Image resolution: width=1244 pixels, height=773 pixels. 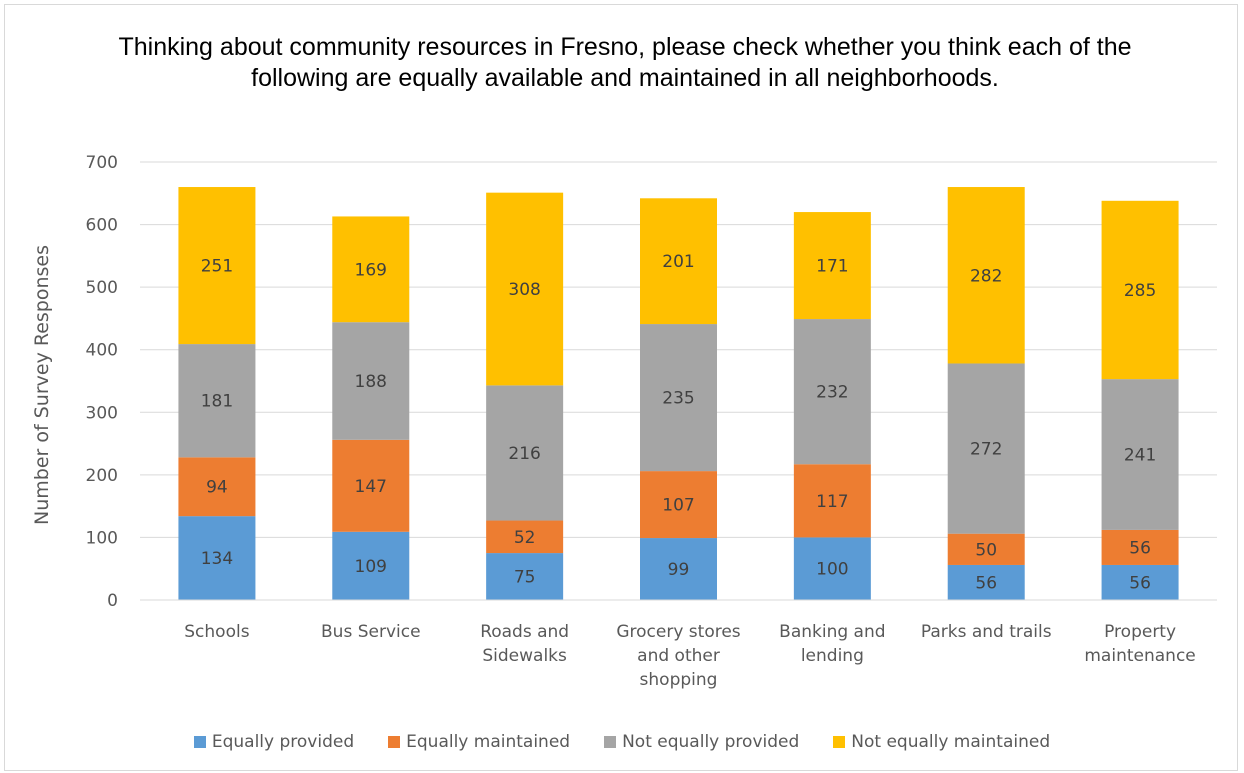 I want to click on data-label-6-3: 285, so click(x=1140, y=291).